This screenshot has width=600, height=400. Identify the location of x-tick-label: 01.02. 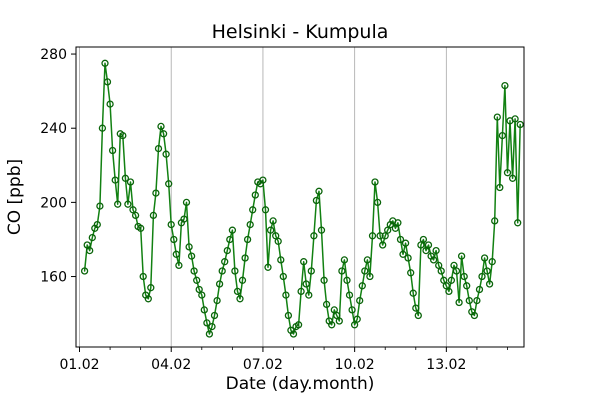
(79, 365).